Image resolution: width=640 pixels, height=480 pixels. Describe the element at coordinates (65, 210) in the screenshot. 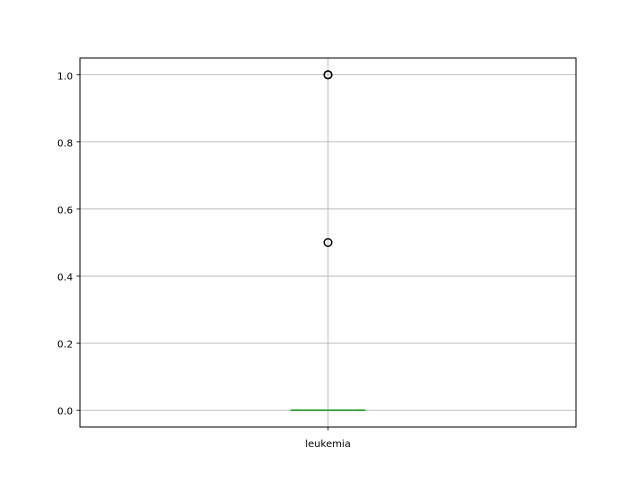

I see `y-tick-label: 0.6` at that location.